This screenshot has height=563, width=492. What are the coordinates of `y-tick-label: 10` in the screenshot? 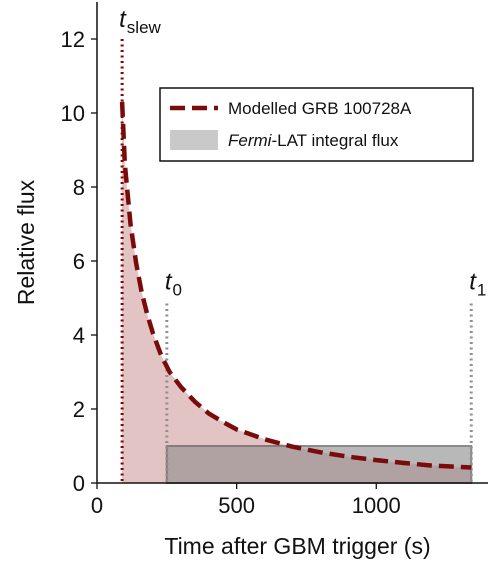 It's located at (73, 113).